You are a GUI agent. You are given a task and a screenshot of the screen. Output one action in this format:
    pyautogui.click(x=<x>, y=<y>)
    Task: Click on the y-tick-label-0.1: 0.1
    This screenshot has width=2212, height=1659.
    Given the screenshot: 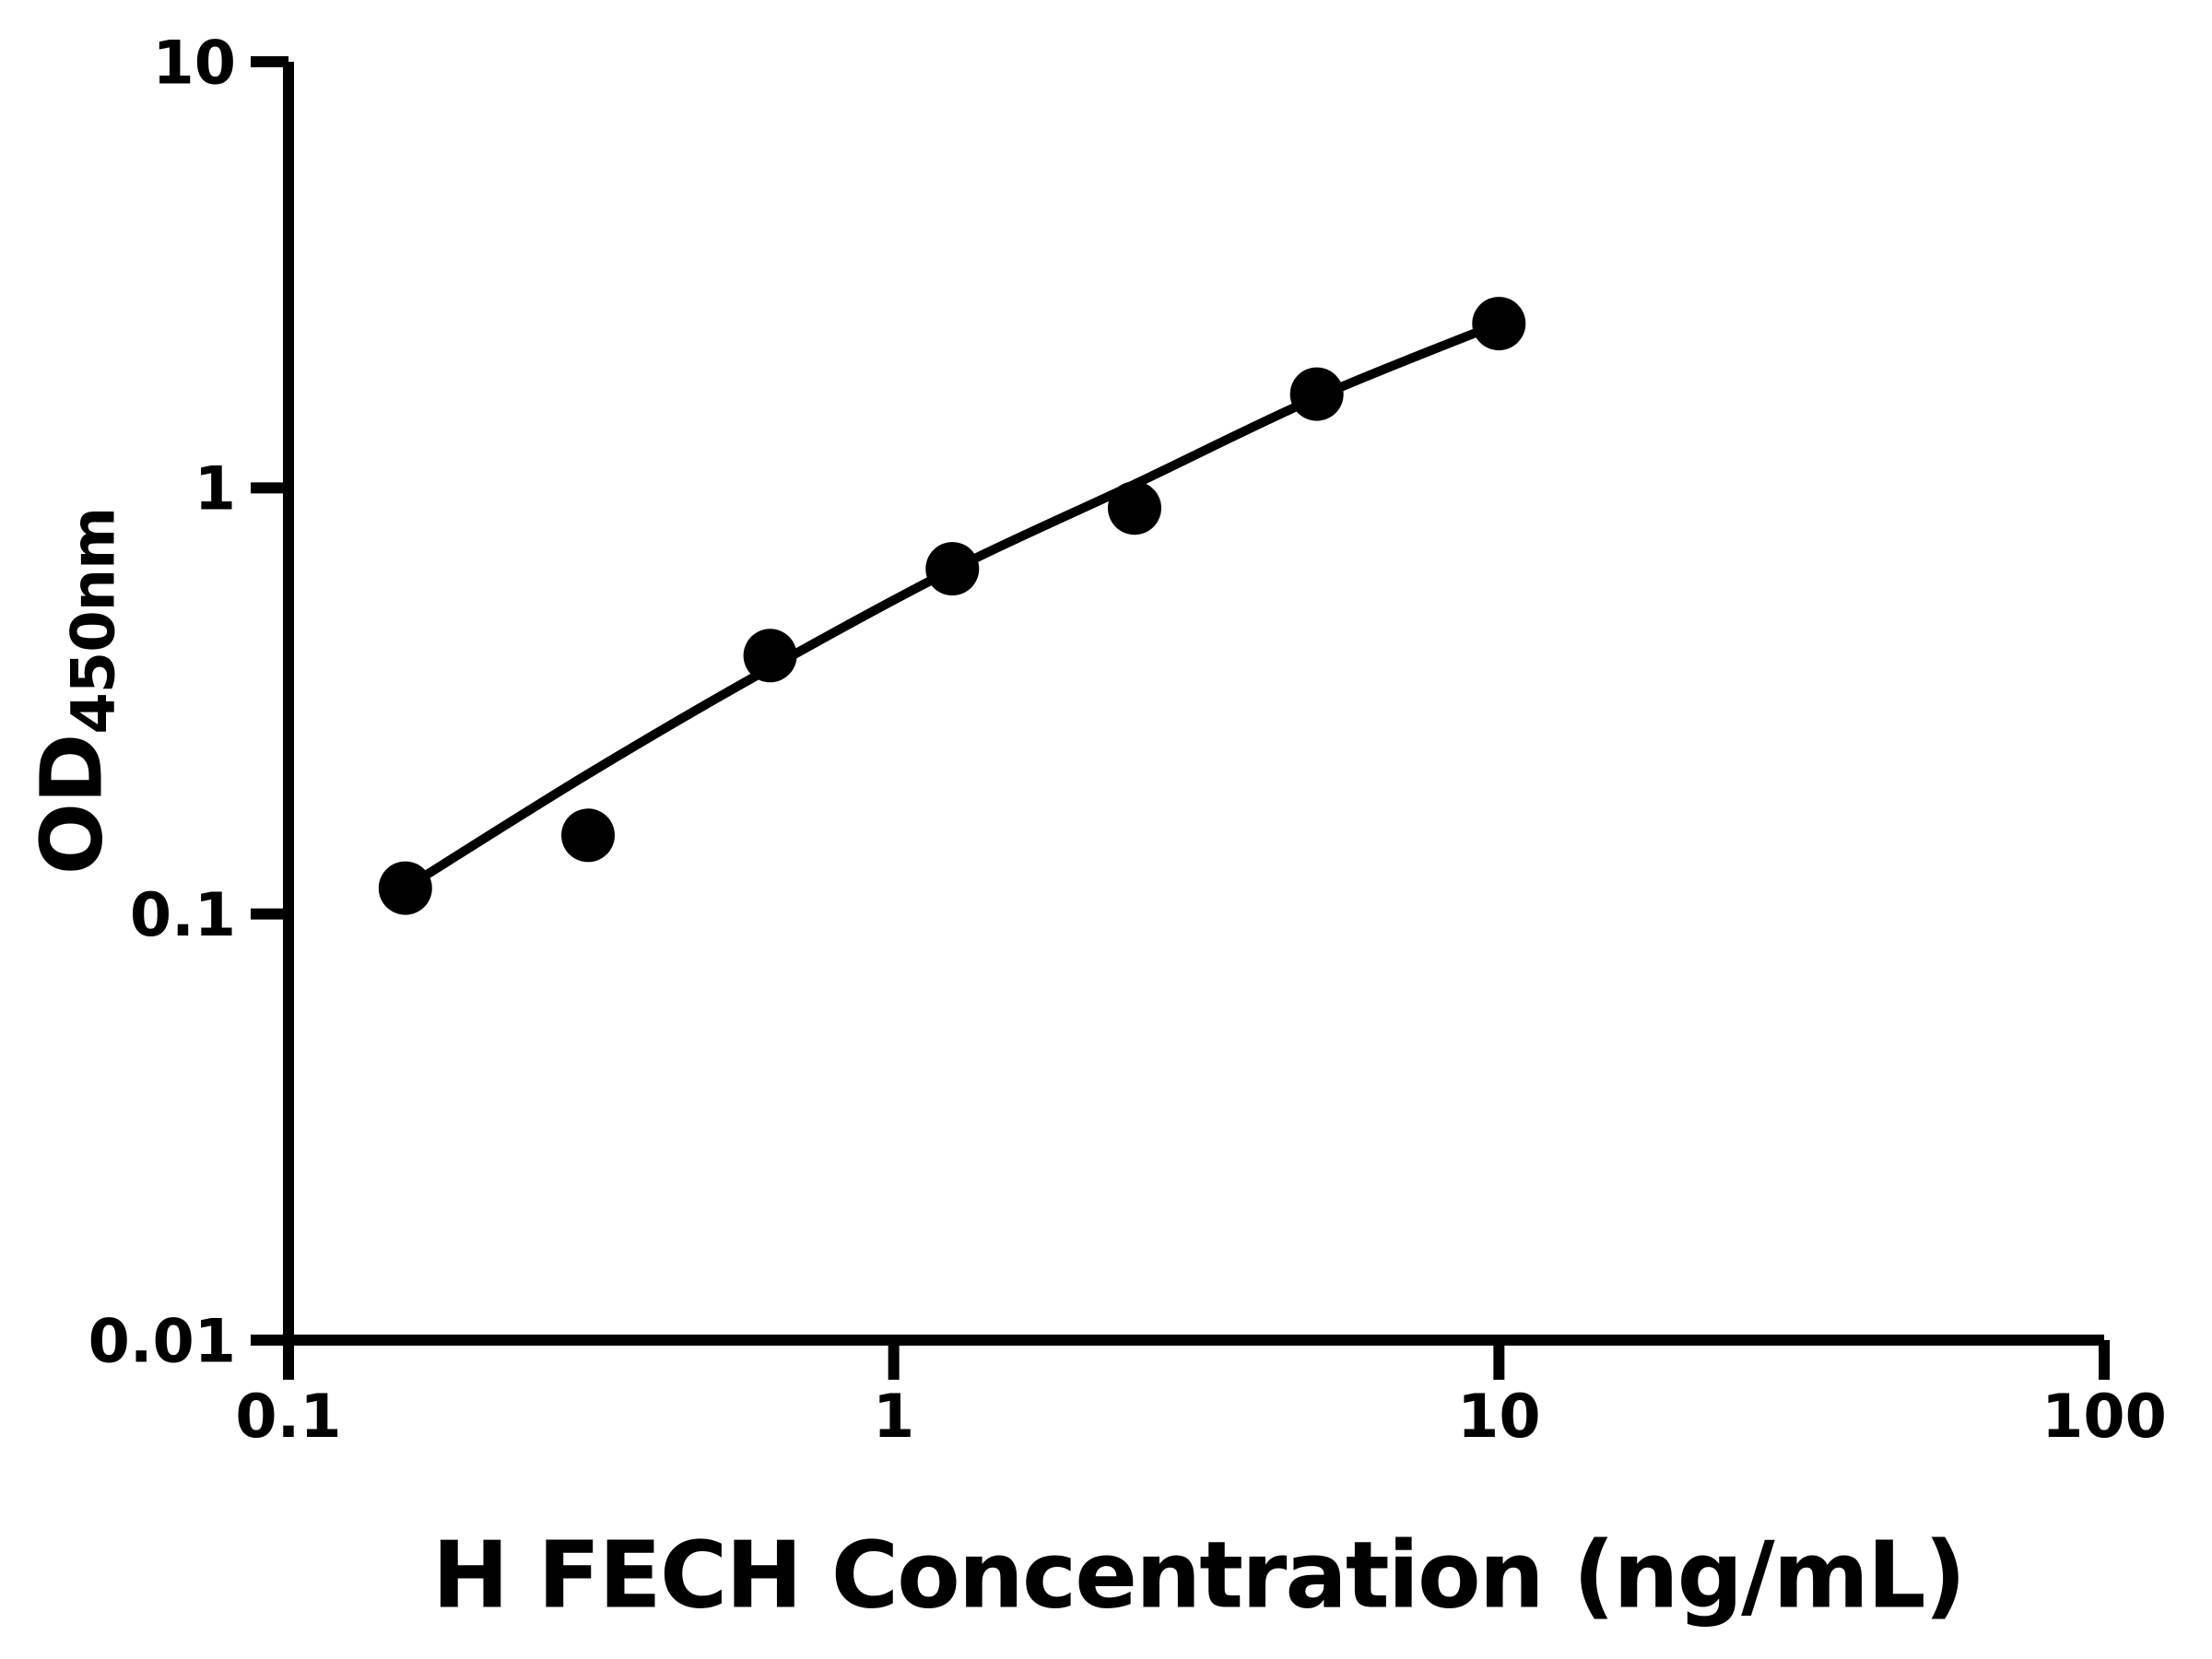 What is the action you would take?
    pyautogui.click(x=183, y=915)
    